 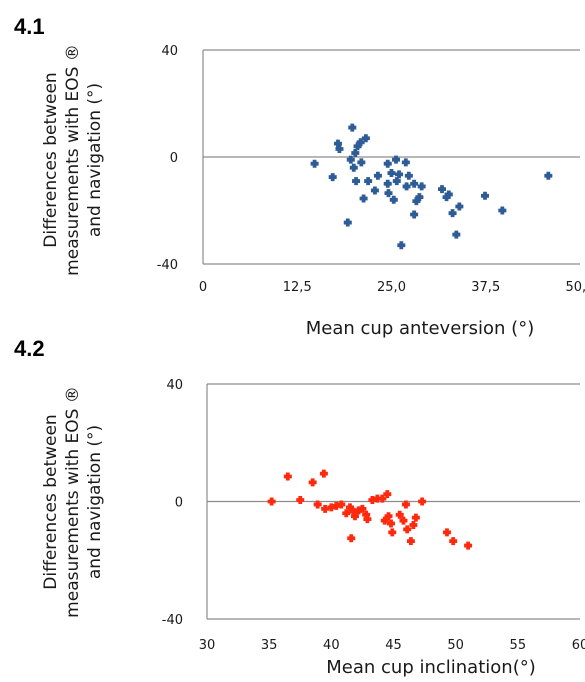 What do you see at coordinates (420, 328) in the screenshot?
I see `x-axis-label: Mean cup anteversion (°)` at bounding box center [420, 328].